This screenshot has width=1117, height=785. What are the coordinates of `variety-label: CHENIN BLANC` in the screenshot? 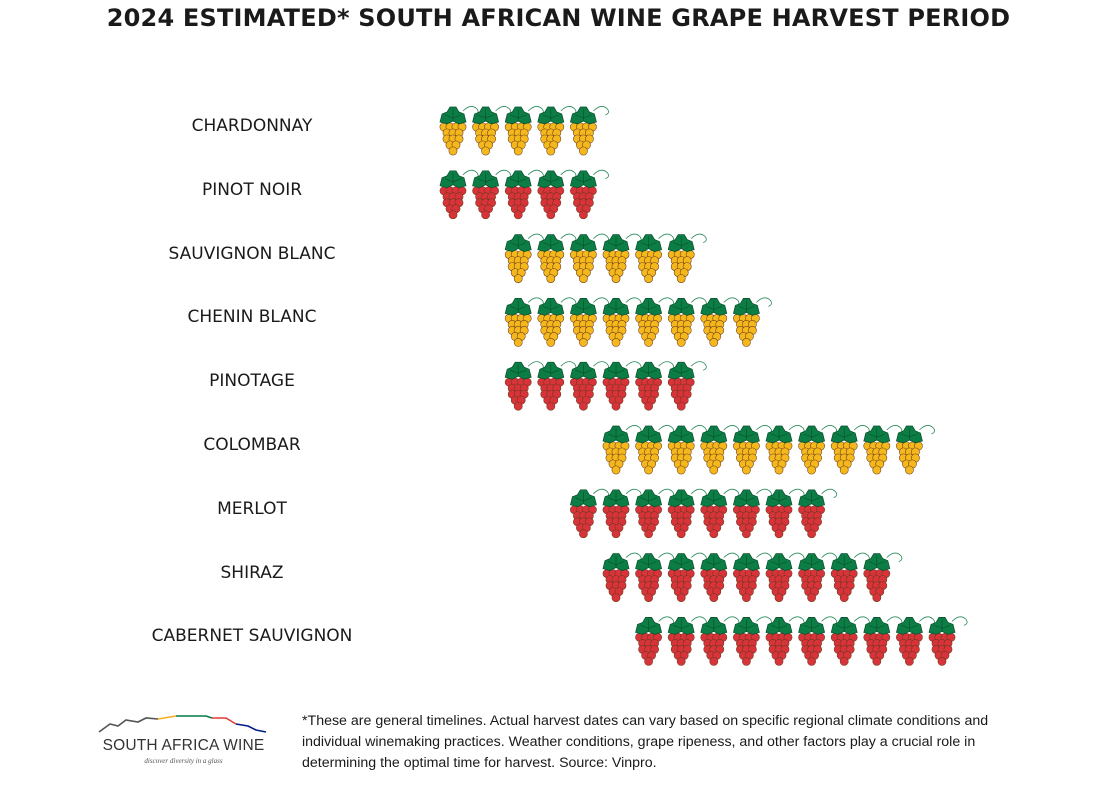 It's located at (252, 317).